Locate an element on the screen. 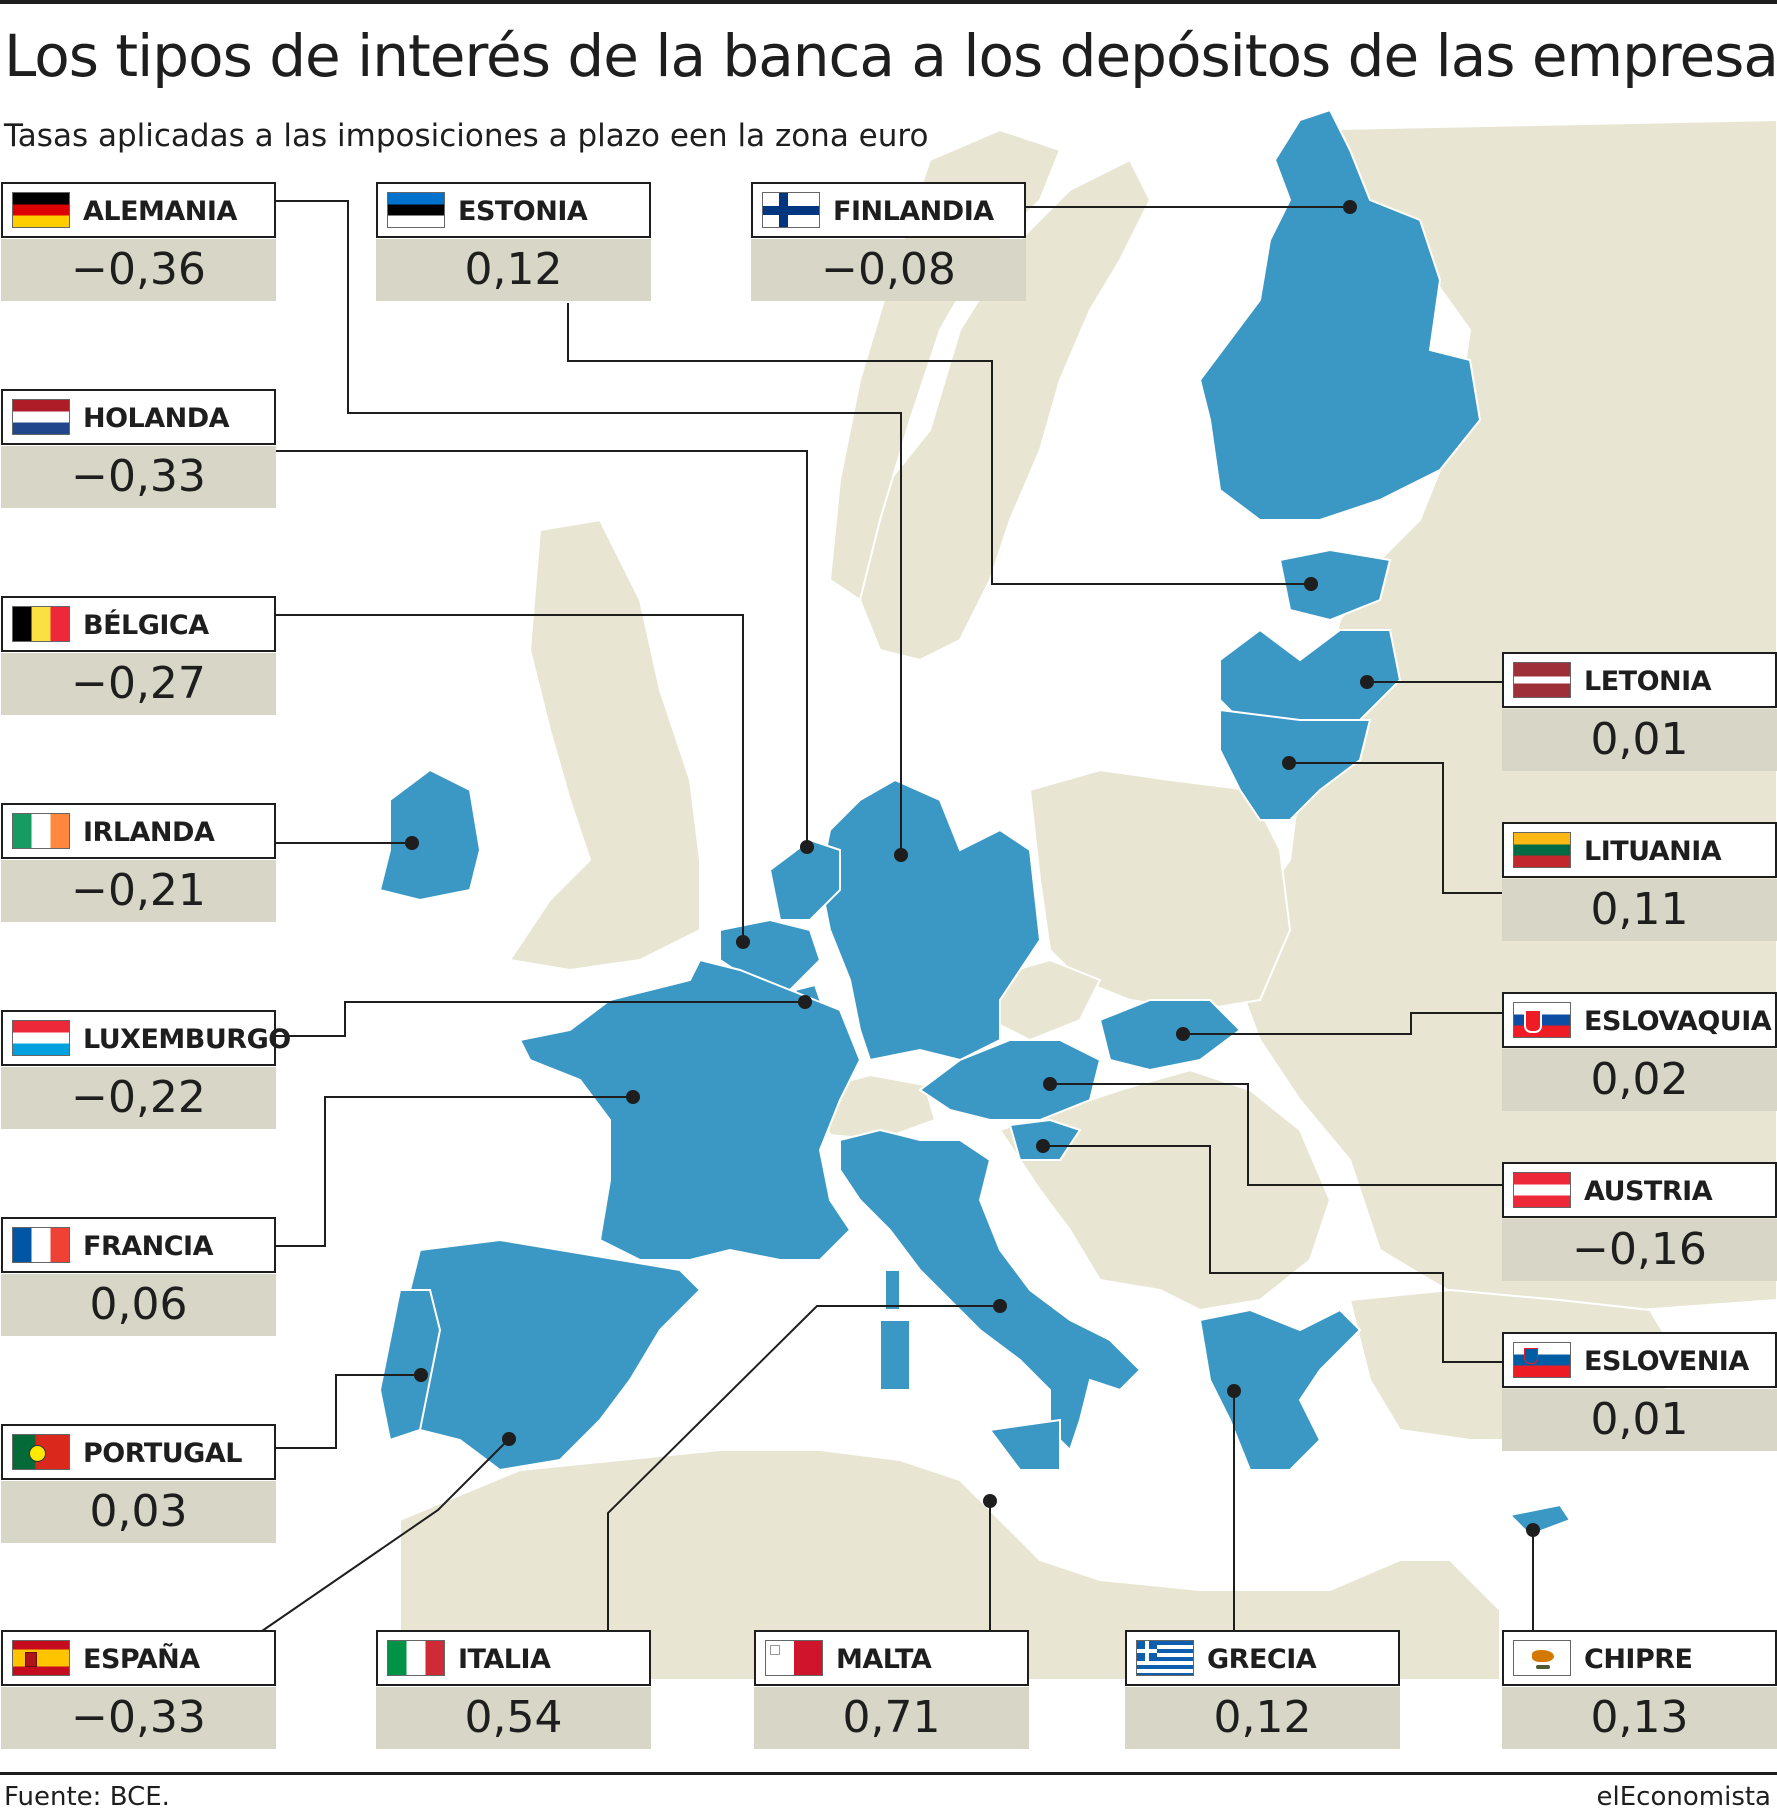 Image resolution: width=1777 pixels, height=1815 pixels. leader-holanda is located at coordinates (542, 648).